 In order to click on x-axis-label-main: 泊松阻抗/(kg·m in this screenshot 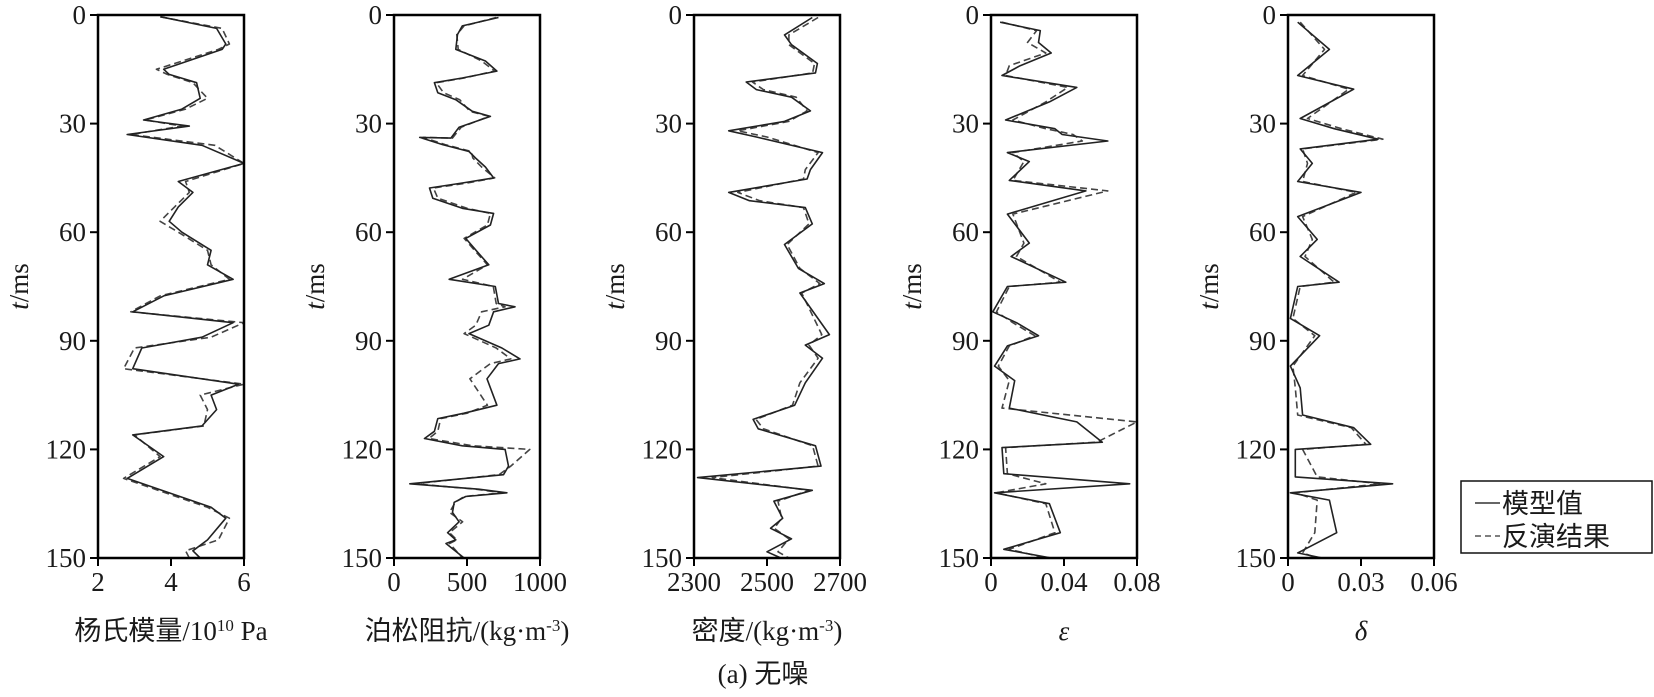, I will do `click(456, 631)`.